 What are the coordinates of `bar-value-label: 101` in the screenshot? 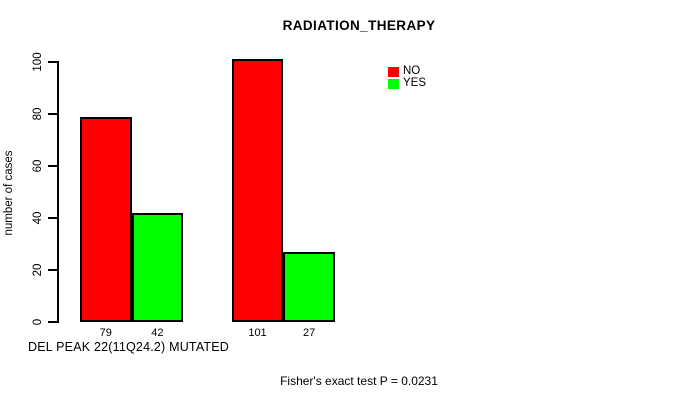 It's located at (257, 333).